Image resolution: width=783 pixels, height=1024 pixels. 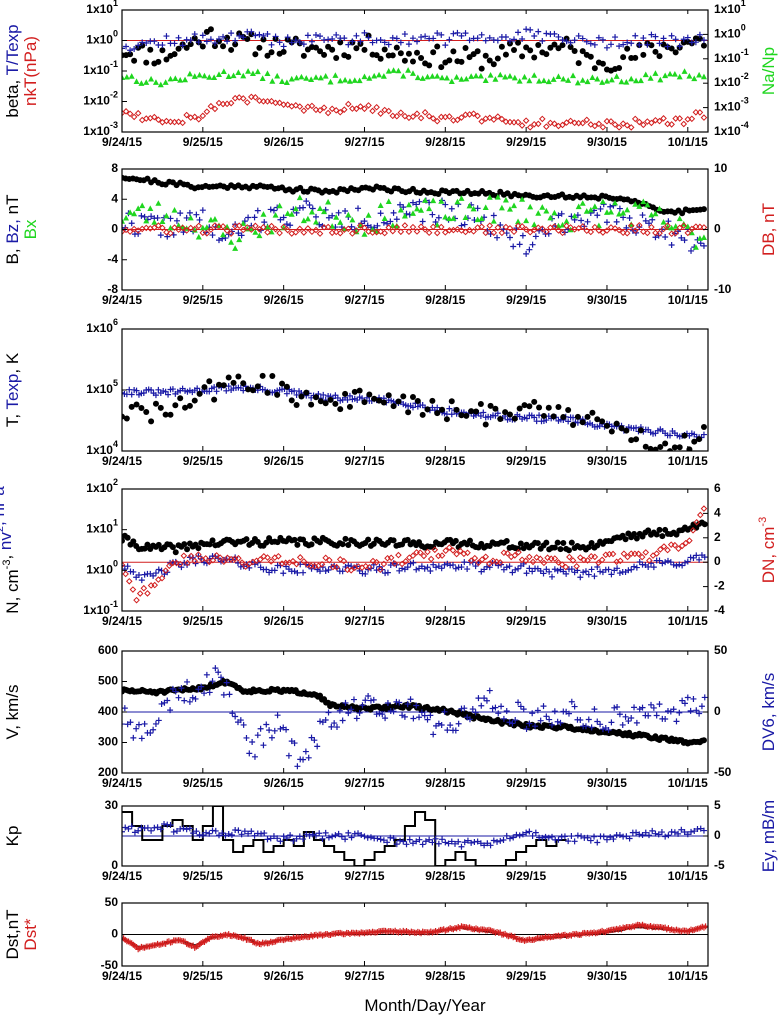 What do you see at coordinates (100, 68) in the screenshot?
I see `y-tick-label: 1x10⁻¹` at bounding box center [100, 68].